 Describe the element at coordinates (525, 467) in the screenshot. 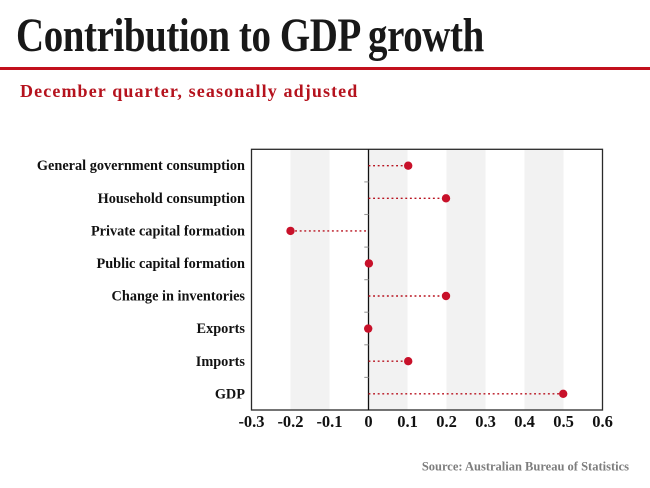

I see `svg-text:Source: Australian Bureau of S: Source: Australian Bureau of Statistics` at that location.